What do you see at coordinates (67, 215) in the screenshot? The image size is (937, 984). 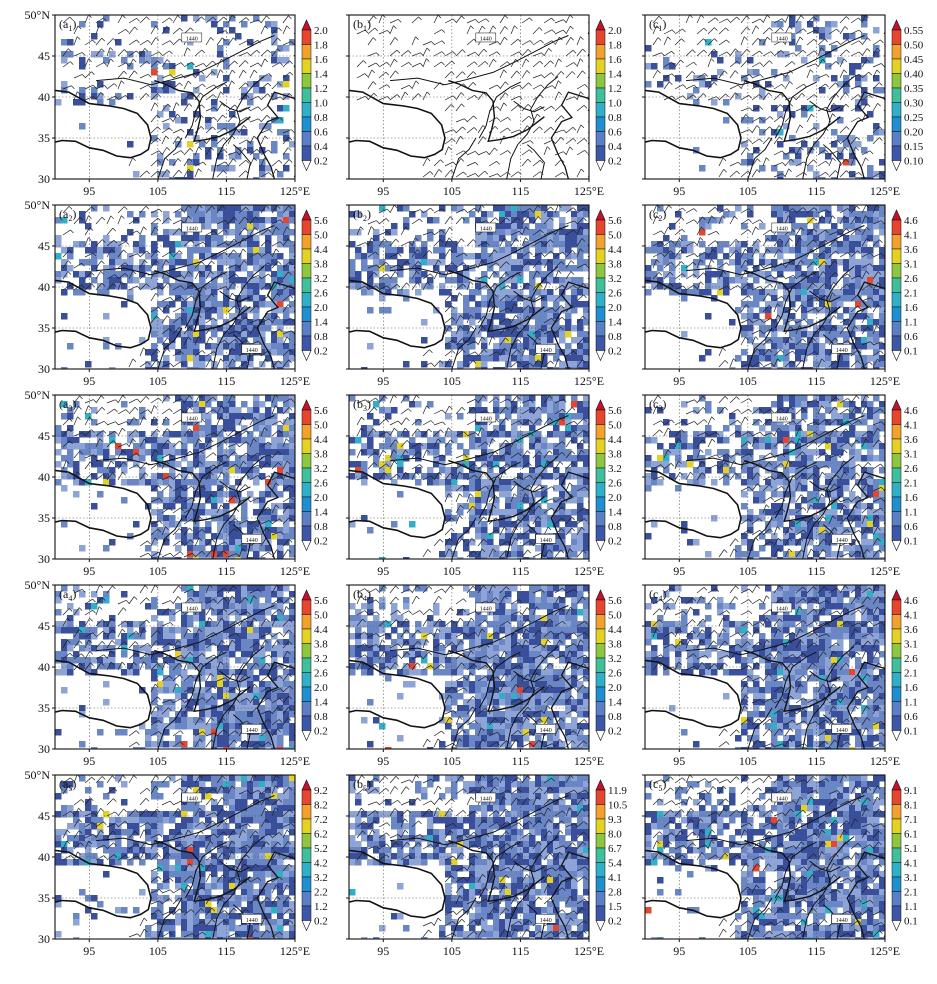 I see `panel-label: (a2)` at bounding box center [67, 215].